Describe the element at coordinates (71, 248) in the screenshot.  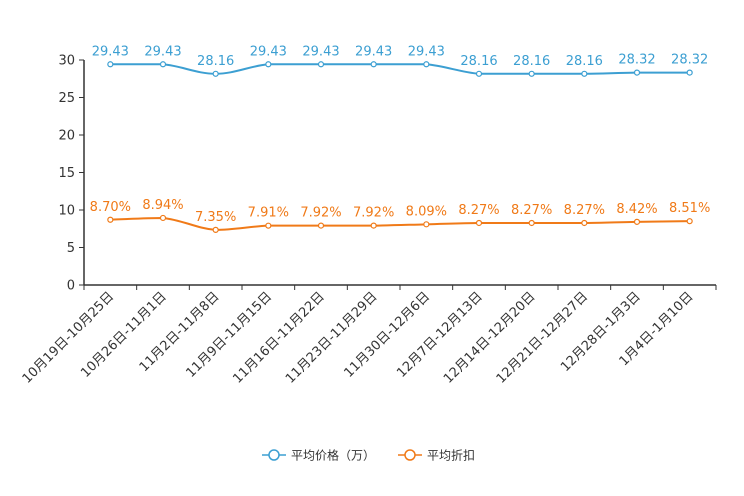
I see `y-tick-label: 5` at that location.